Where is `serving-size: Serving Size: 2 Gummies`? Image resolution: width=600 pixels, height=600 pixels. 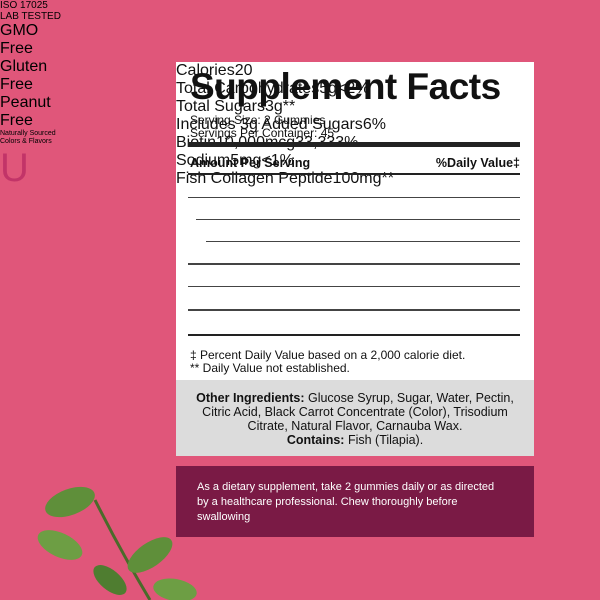
serving-size: Serving Size: 2 Gummies is located at coordinates (258, 120).